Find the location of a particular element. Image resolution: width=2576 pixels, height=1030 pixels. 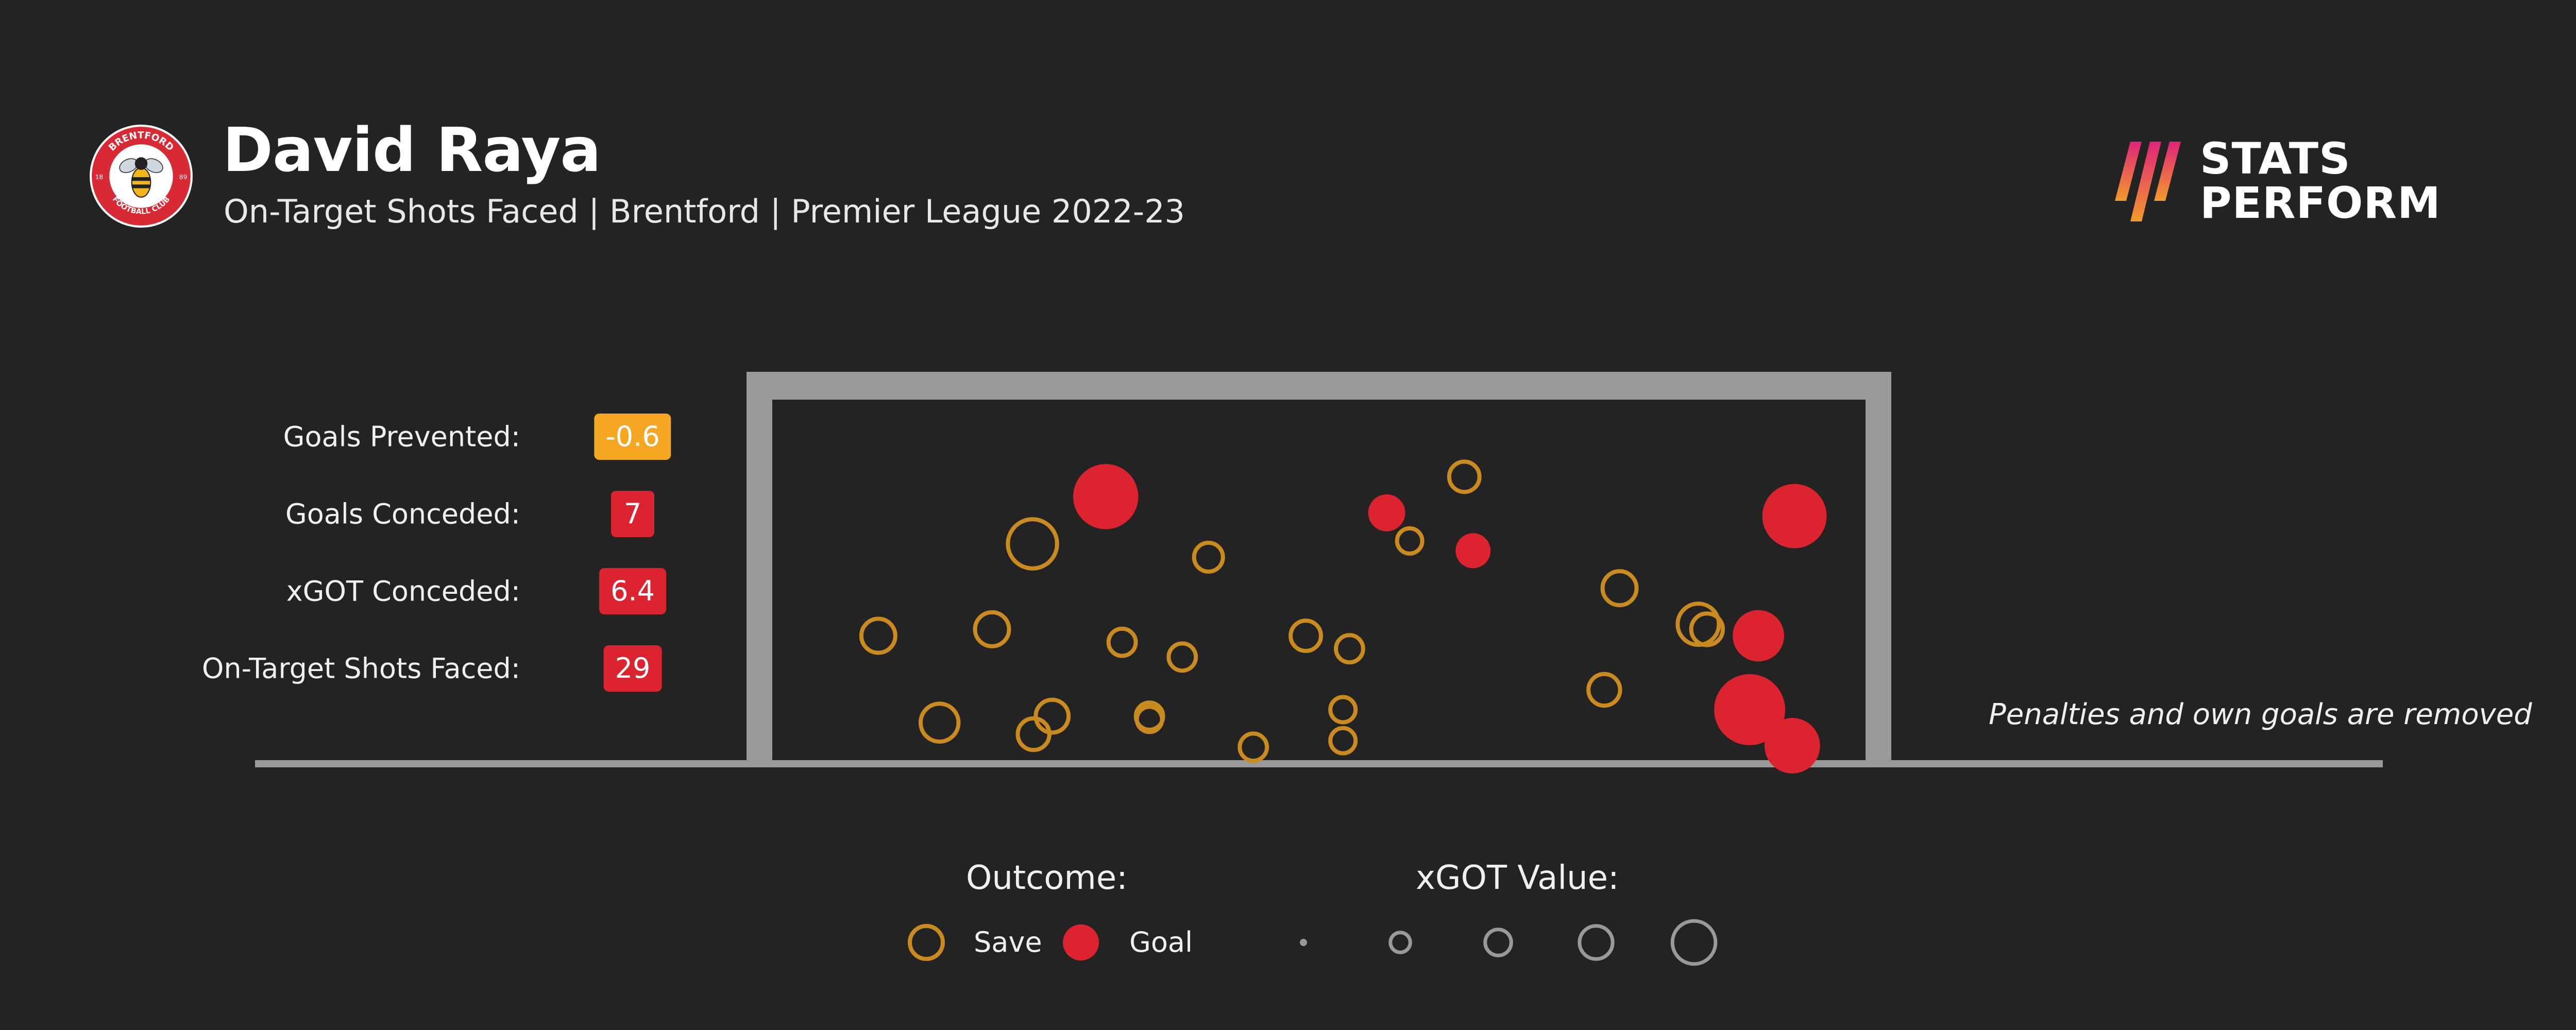

brand-line-2: PERFORM is located at coordinates (2320, 203).